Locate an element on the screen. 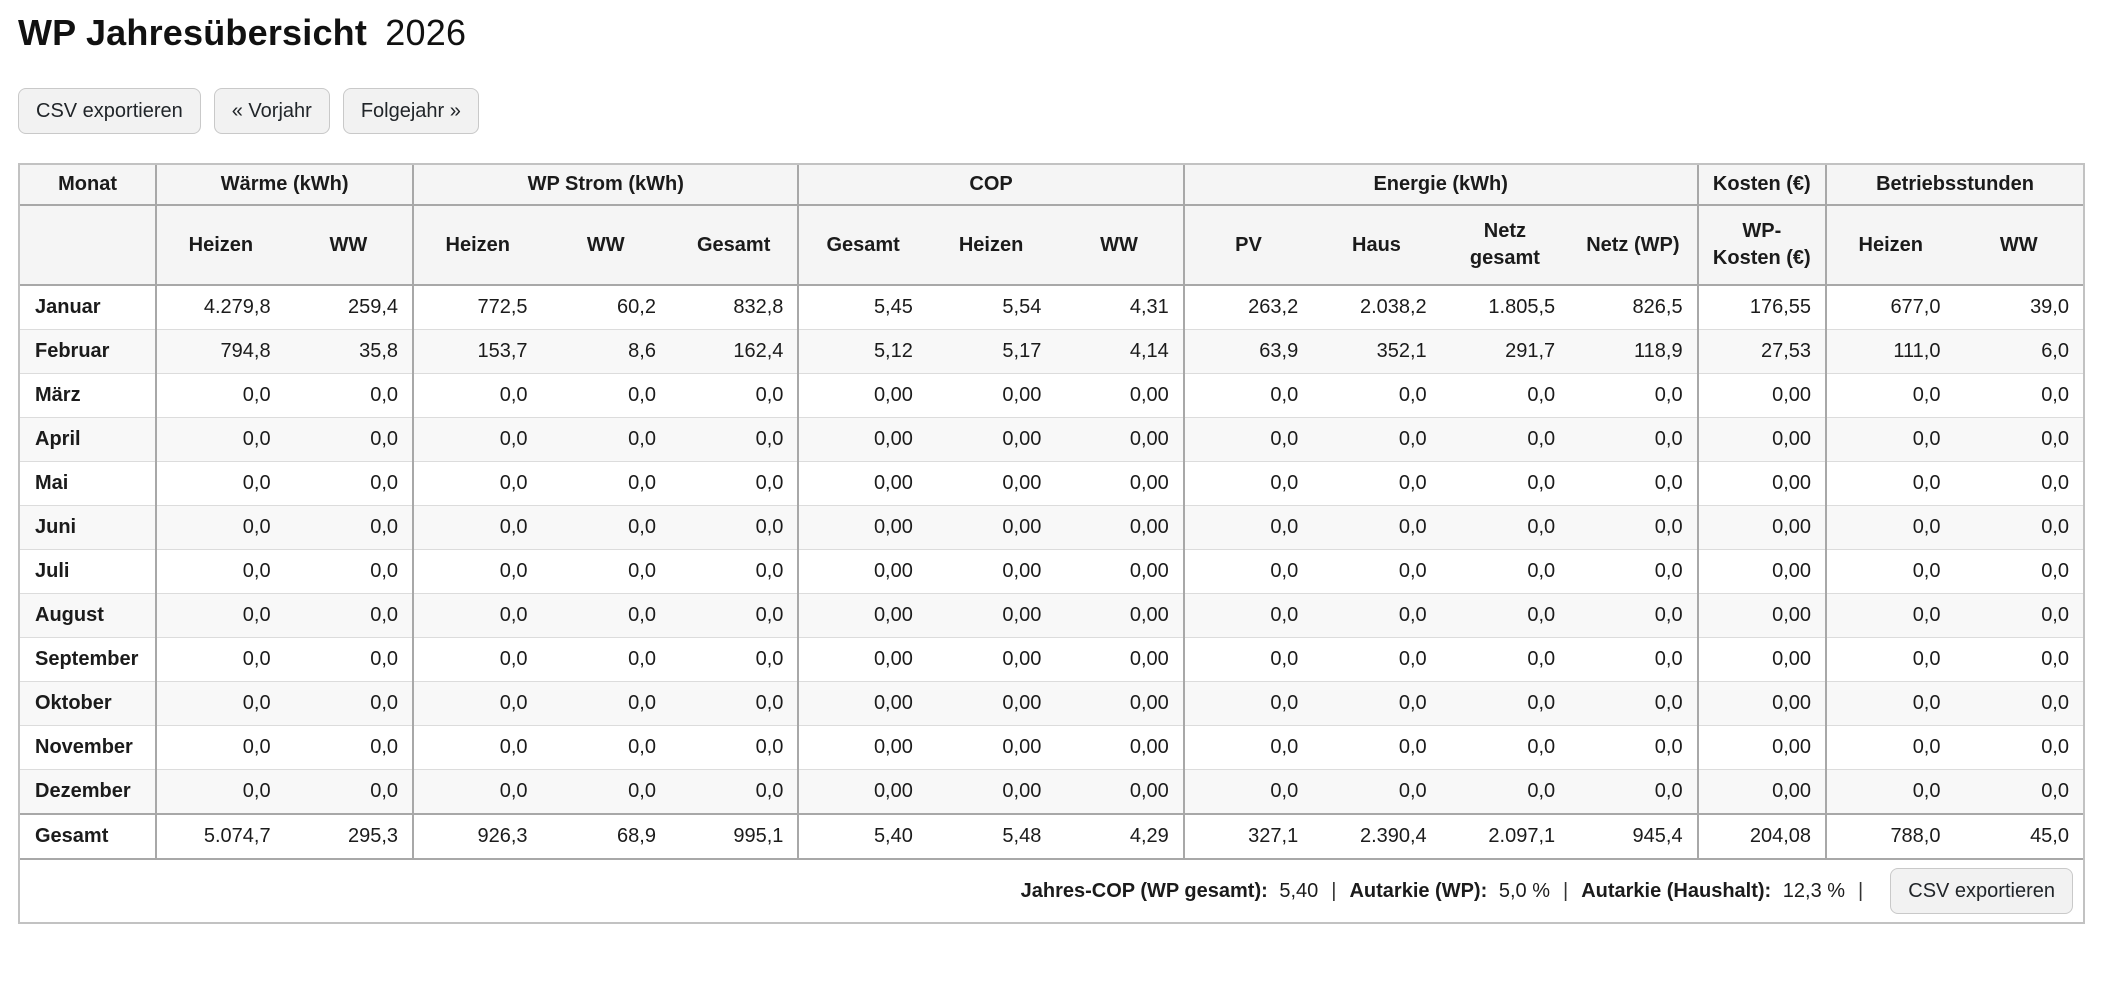 Image resolution: width=2103 pixels, height=1000 pixels. page-title-text: WP Jahresübersicht is located at coordinates (193, 32).